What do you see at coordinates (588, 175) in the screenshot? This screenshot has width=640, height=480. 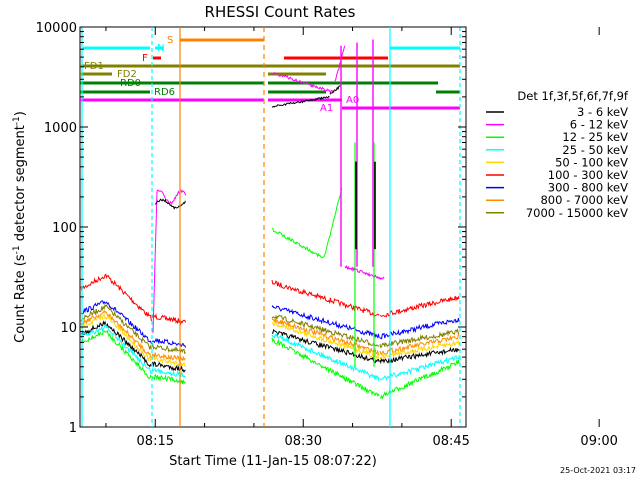 I see `legend-entry: 100 - 300 keV` at bounding box center [588, 175].